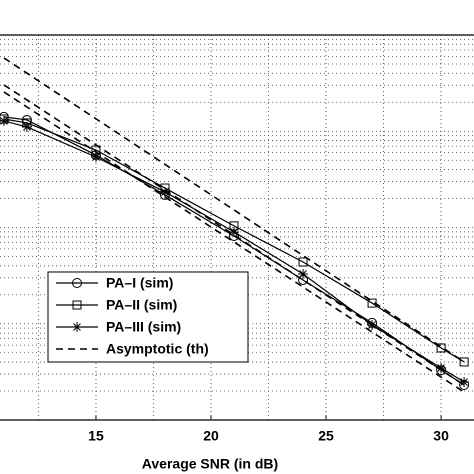  I want to click on legend-box, so click(148, 317).